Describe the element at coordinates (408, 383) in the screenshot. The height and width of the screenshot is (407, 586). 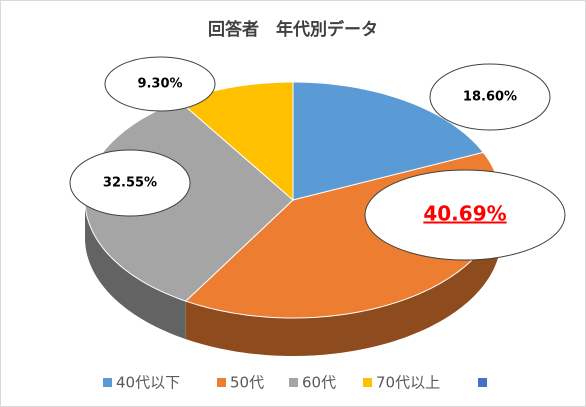
I see `legend-label: 70代以上` at that location.